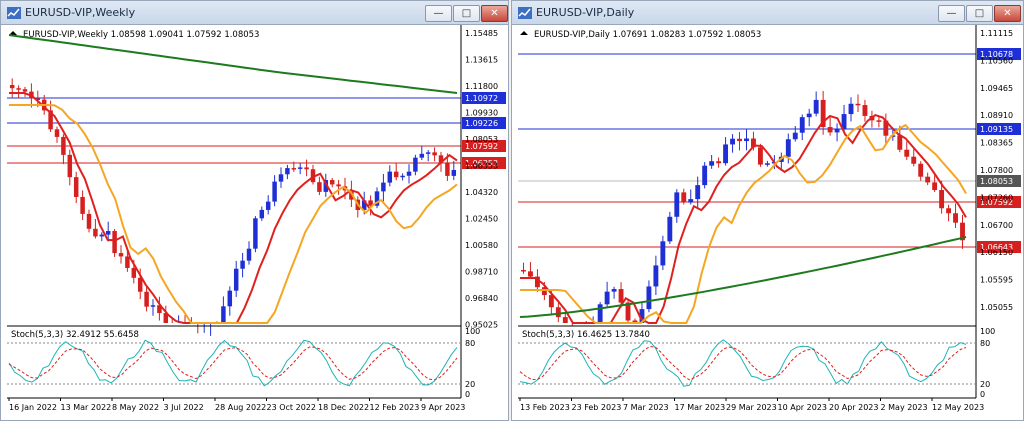 Image resolution: width=1024 pixels, height=421 pixels. Describe the element at coordinates (982, 394) in the screenshot. I see `stoch-tick-0: 0` at that location.